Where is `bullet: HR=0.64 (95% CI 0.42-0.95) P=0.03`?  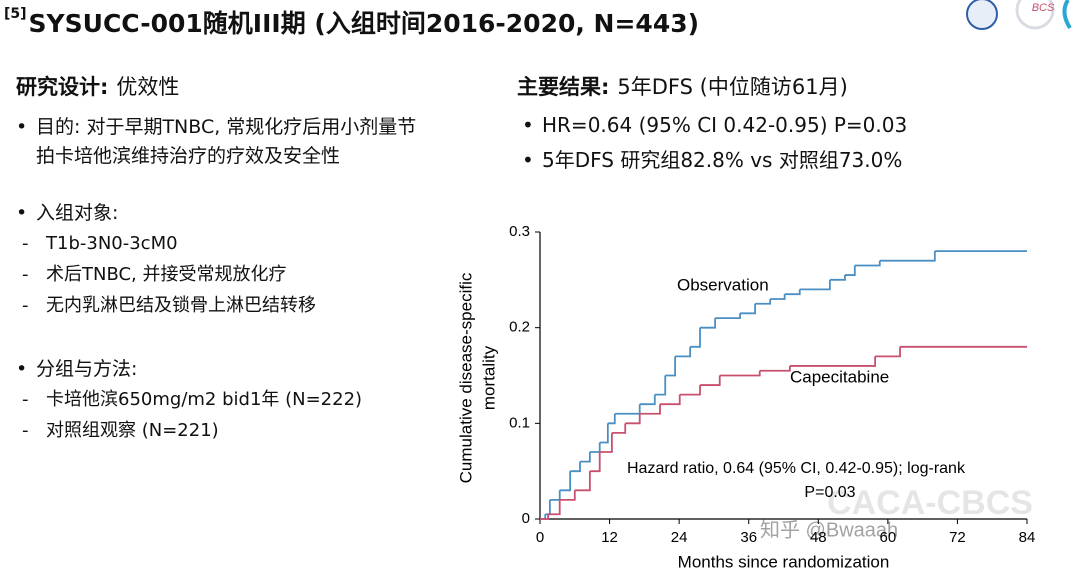
bullet: HR=0.64 (95% CI 0.42-0.95) P=0.03 is located at coordinates (800, 125).